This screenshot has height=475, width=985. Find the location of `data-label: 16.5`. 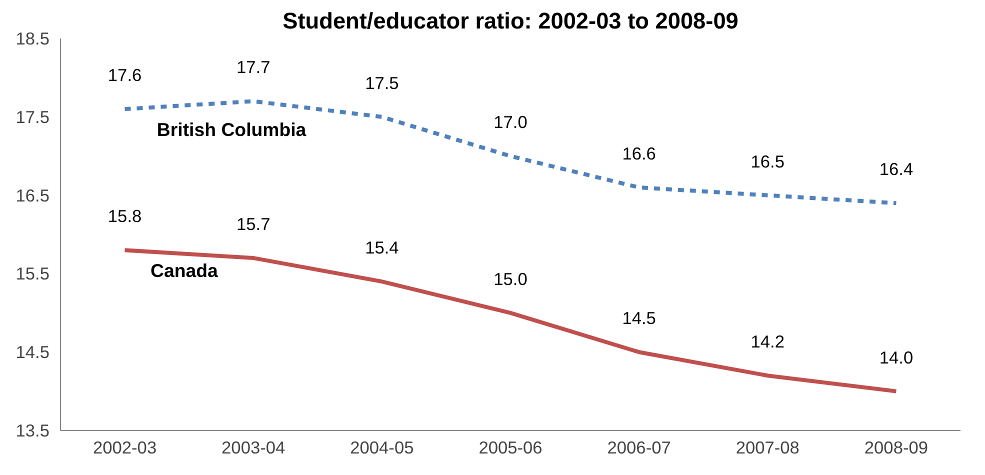

data-label: 16.5 is located at coordinates (767, 161).